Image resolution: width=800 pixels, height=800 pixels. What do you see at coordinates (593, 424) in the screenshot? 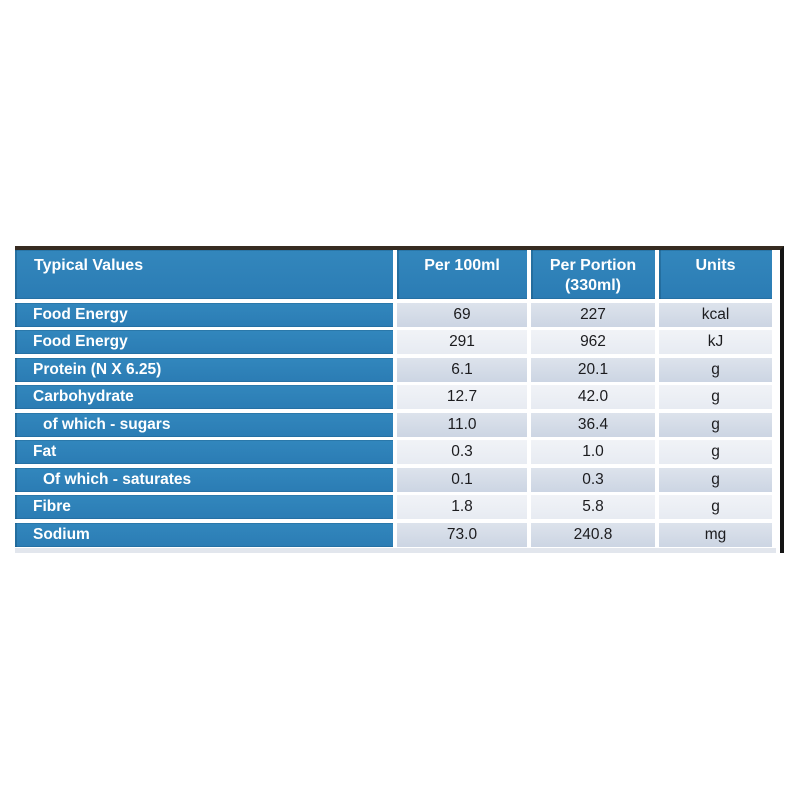
I see `value-per-portion: 36.4` at bounding box center [593, 424].